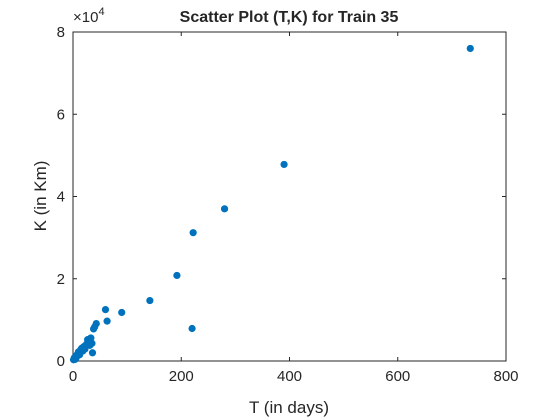 The width and height of the screenshot is (560, 420). What do you see at coordinates (289, 407) in the screenshot?
I see `x-axis-label: T (in days)` at bounding box center [289, 407].